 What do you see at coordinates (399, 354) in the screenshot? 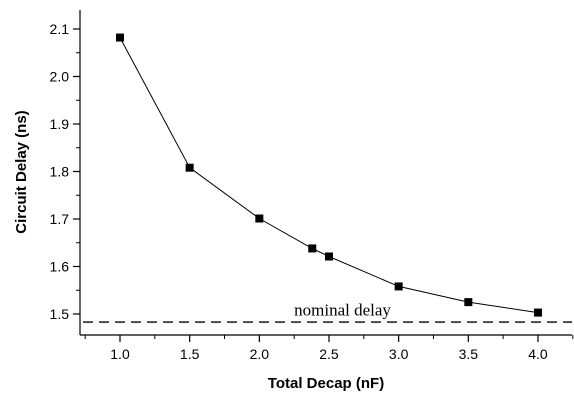
I see `x-tick-label: 3.0` at bounding box center [399, 354].